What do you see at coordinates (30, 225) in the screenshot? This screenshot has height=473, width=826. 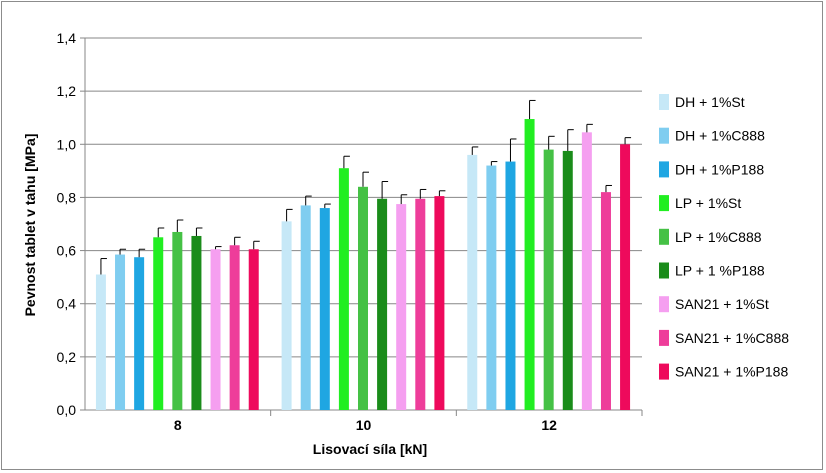 I see `y-axis-title: Pevnost tablet v tahu [MPa]` at bounding box center [30, 225].